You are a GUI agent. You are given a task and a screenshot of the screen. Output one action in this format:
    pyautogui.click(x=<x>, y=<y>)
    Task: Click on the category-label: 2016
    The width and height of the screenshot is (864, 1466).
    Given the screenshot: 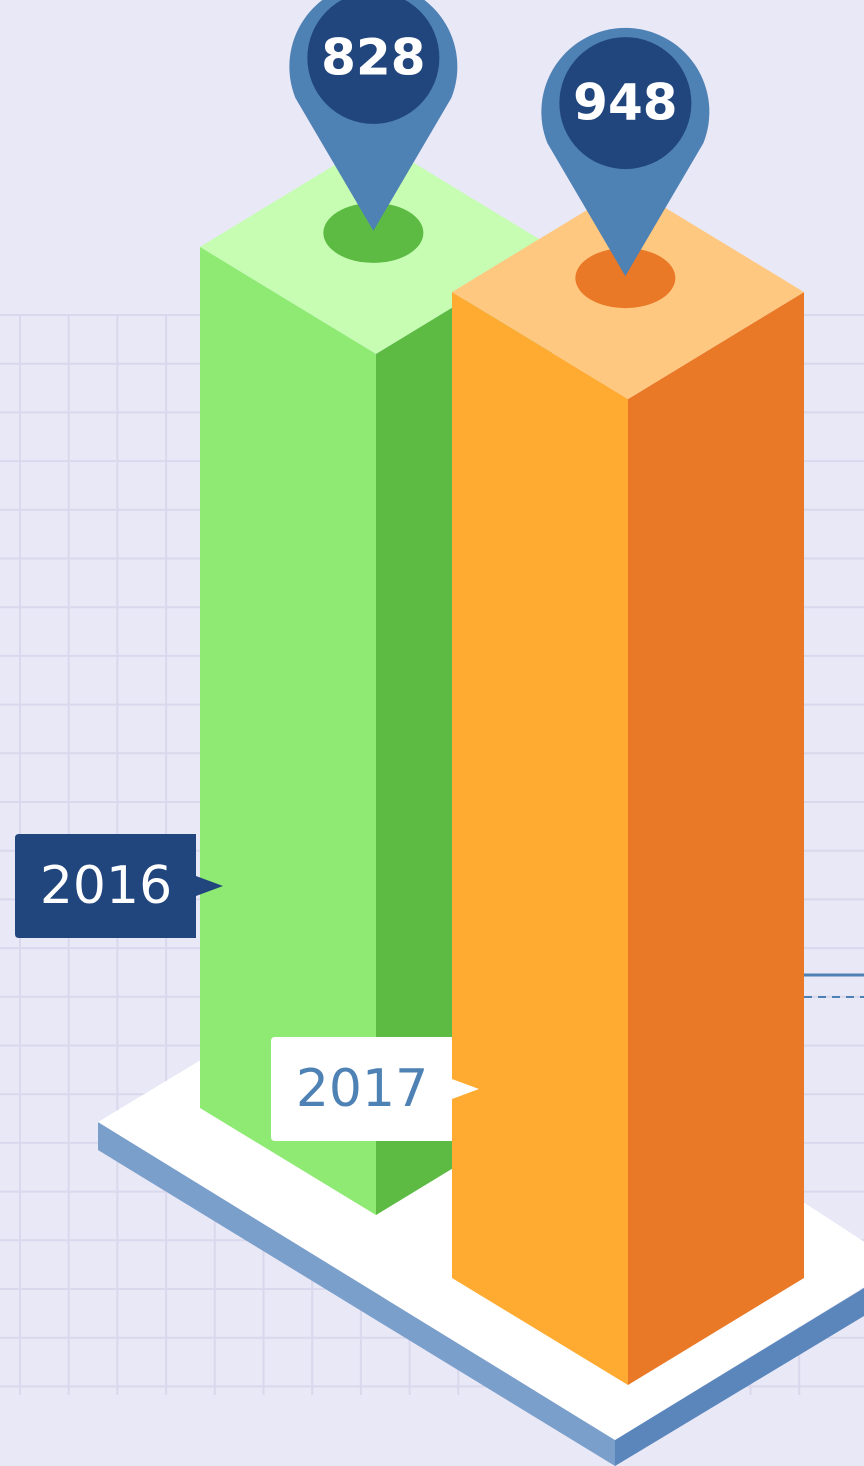 What is the action you would take?
    pyautogui.click(x=106, y=886)
    